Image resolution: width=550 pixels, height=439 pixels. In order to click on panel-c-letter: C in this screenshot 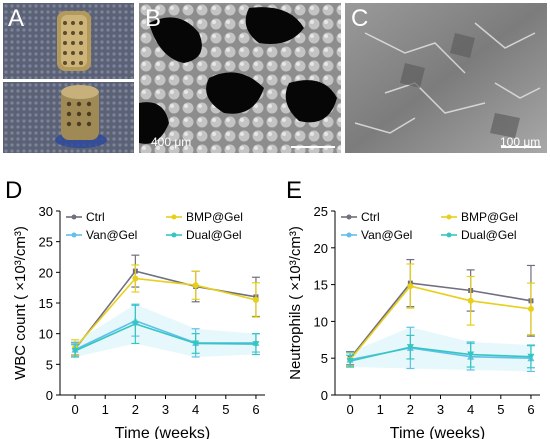, I will do `click(360, 18)`.